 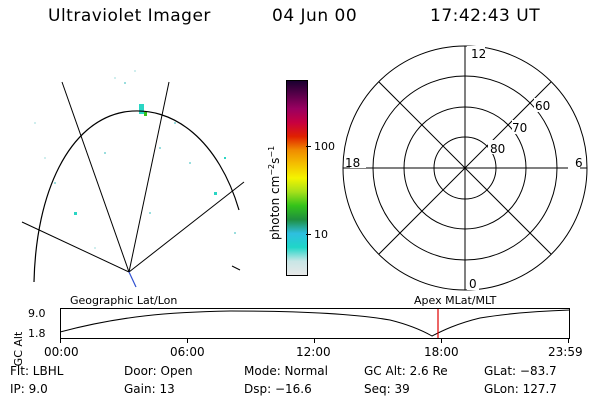 What do you see at coordinates (274, 192) in the screenshot?
I see `colorbar-axis-label: photon cm−2s−1` at bounding box center [274, 192].